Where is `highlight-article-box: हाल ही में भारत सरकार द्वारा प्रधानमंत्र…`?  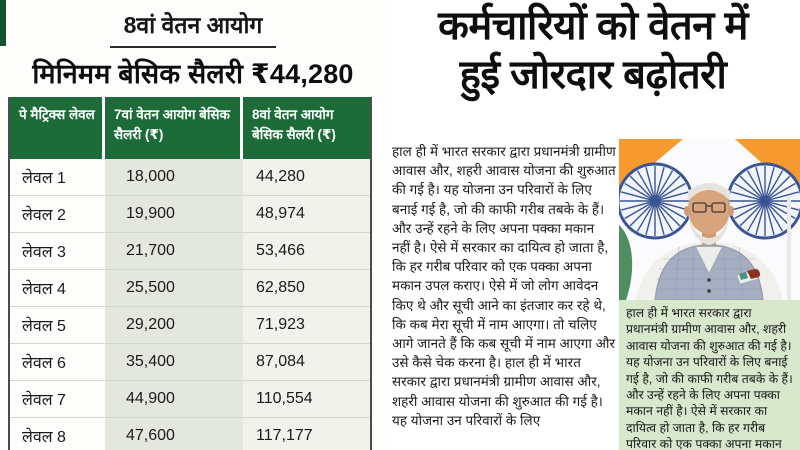 highlight-article-box: हाल ही में भारत सरकार द्वारा प्रधानमंत्र… is located at coordinates (709, 375).